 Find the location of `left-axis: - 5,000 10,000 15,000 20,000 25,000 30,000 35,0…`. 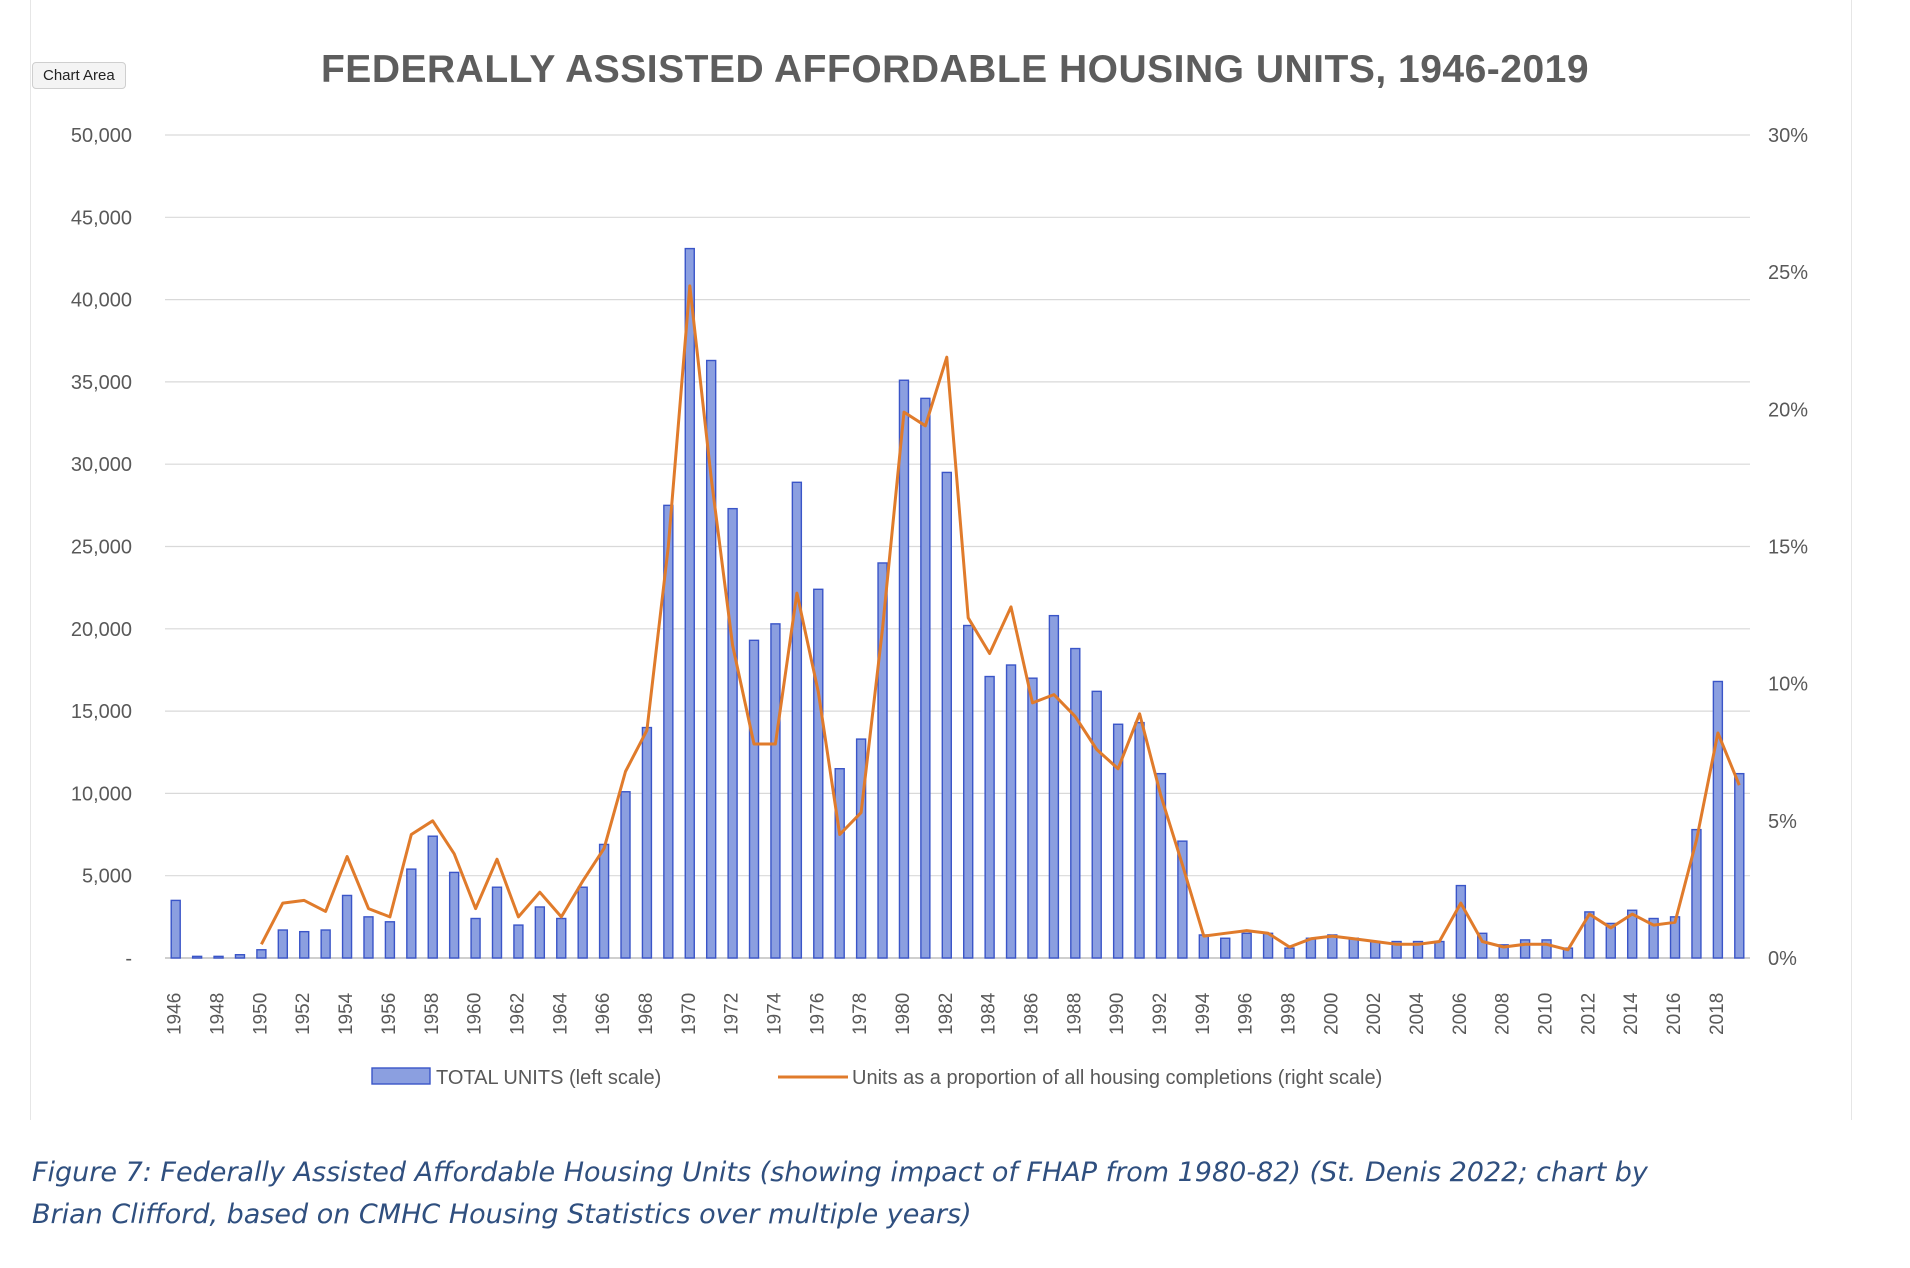

left-axis: - 5,000 10,000 15,000 20,000 25,000 30,000 35,0… is located at coordinates (101, 547).